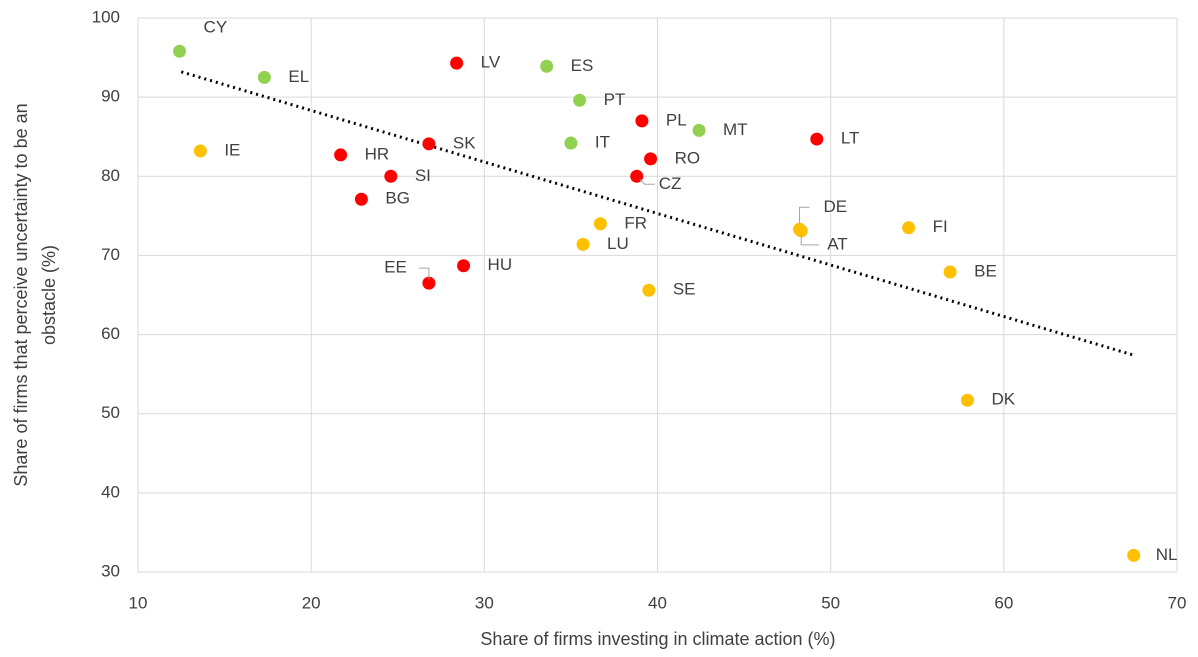 This screenshot has height=657, width=1198. I want to click on point-label: RO, so click(688, 157).